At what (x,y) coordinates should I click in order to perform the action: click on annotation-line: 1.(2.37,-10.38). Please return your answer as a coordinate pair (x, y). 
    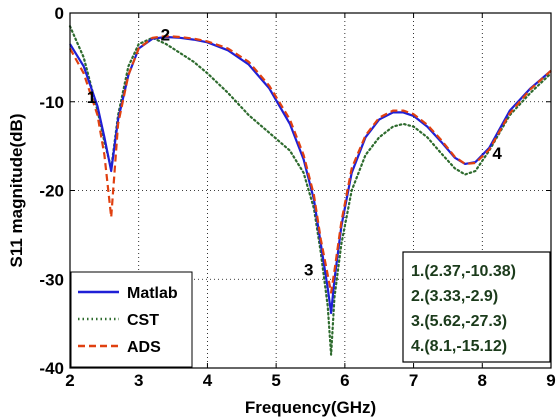
    Looking at the image, I should click on (463, 271).